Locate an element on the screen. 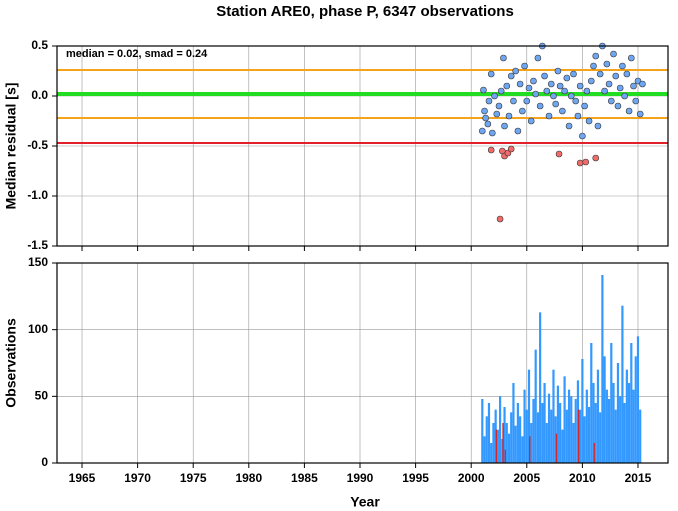 The height and width of the screenshot is (511, 678). y-tick-label: 0.5 is located at coordinates (39, 45).